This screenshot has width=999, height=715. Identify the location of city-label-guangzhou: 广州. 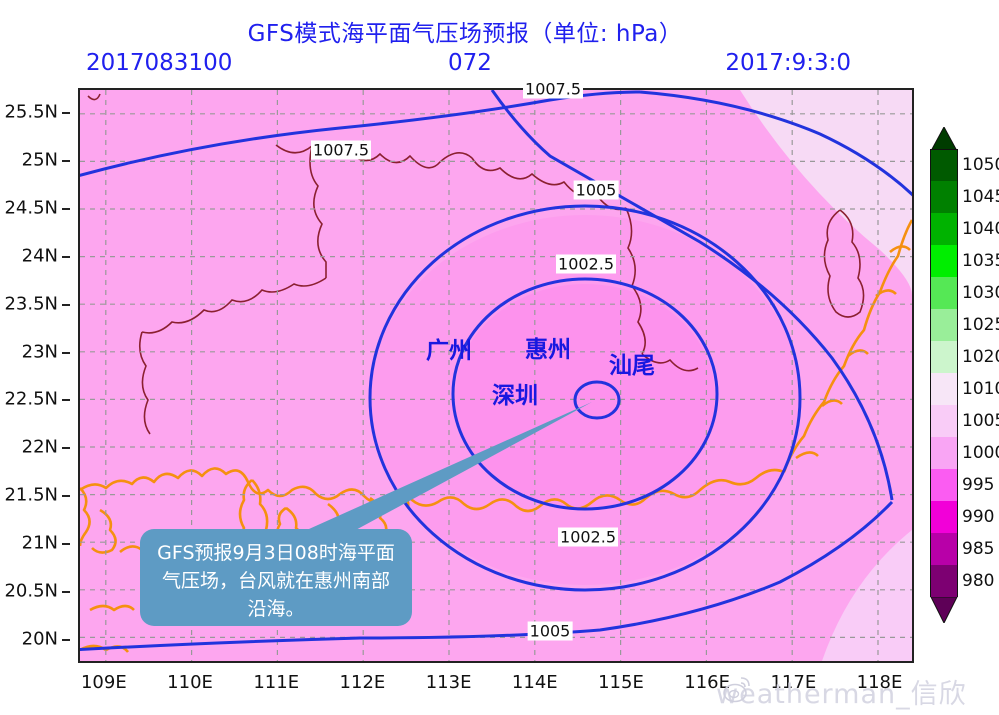
(449, 351).